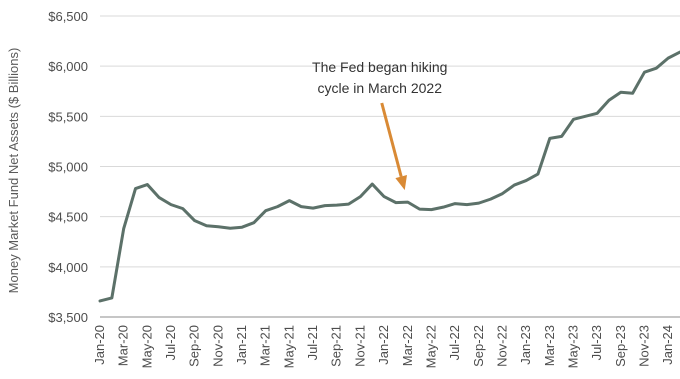 The image size is (680, 379). Describe the element at coordinates (620, 346) in the screenshot. I see `x-tick-label: Sep-23` at that location.